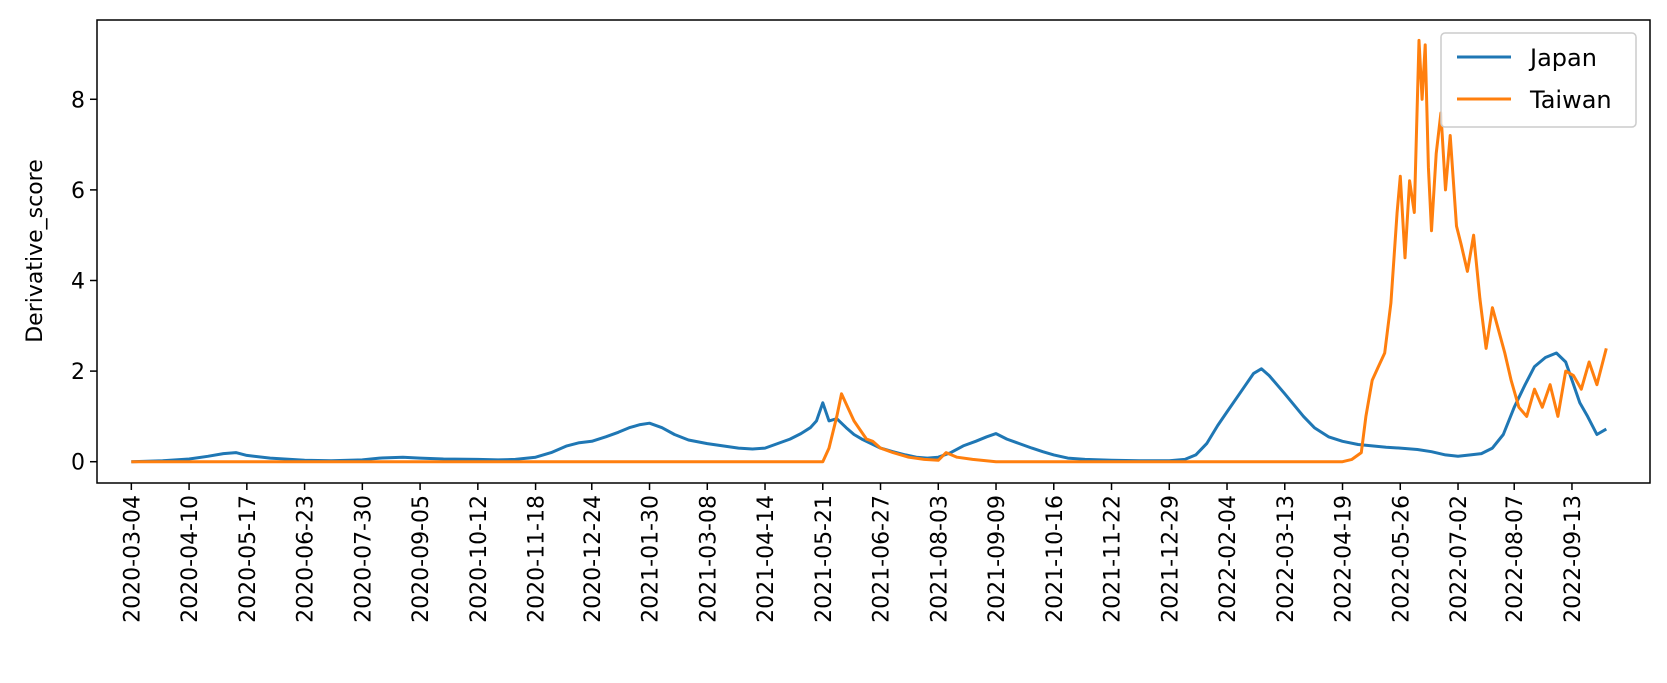 This screenshot has width=1667, height=683. Describe the element at coordinates (421, 559) in the screenshot. I see `x-tick-label: 2020-09-05` at that location.